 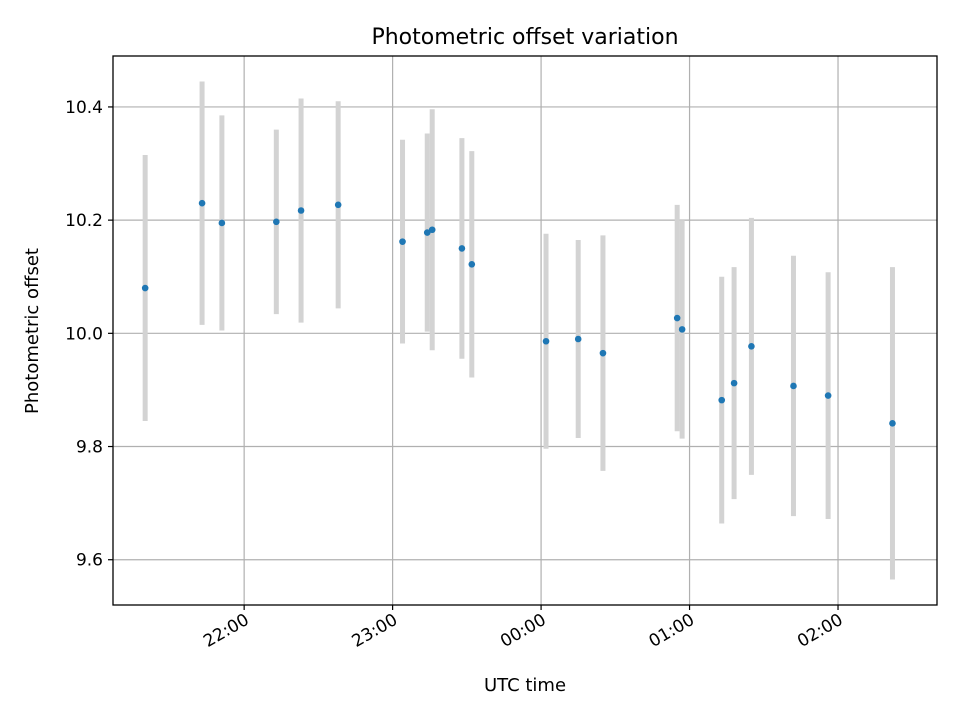 I want to click on y-tick-label: 9.8, so click(x=89, y=448).